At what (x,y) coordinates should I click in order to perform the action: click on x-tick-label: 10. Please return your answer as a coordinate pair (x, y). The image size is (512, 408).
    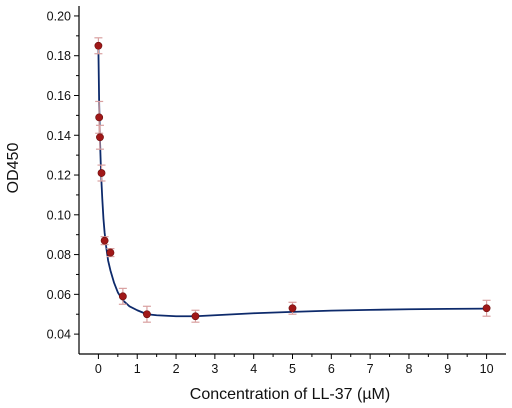
    Looking at the image, I should click on (487, 369).